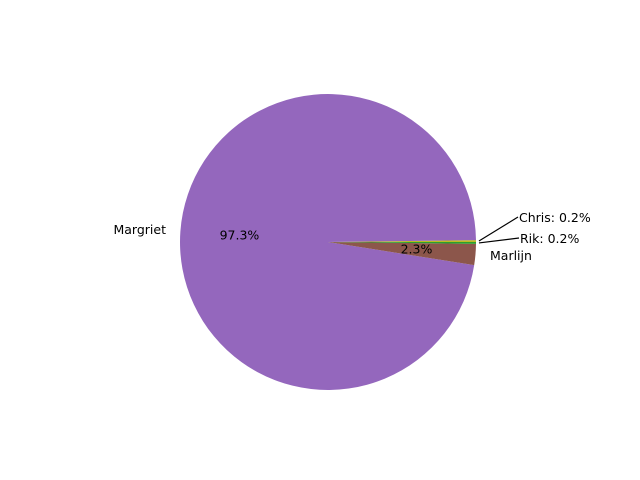 Image resolution: width=640 pixels, height=480 pixels. What do you see at coordinates (499, 240) in the screenshot?
I see `callout-line-rik` at bounding box center [499, 240].